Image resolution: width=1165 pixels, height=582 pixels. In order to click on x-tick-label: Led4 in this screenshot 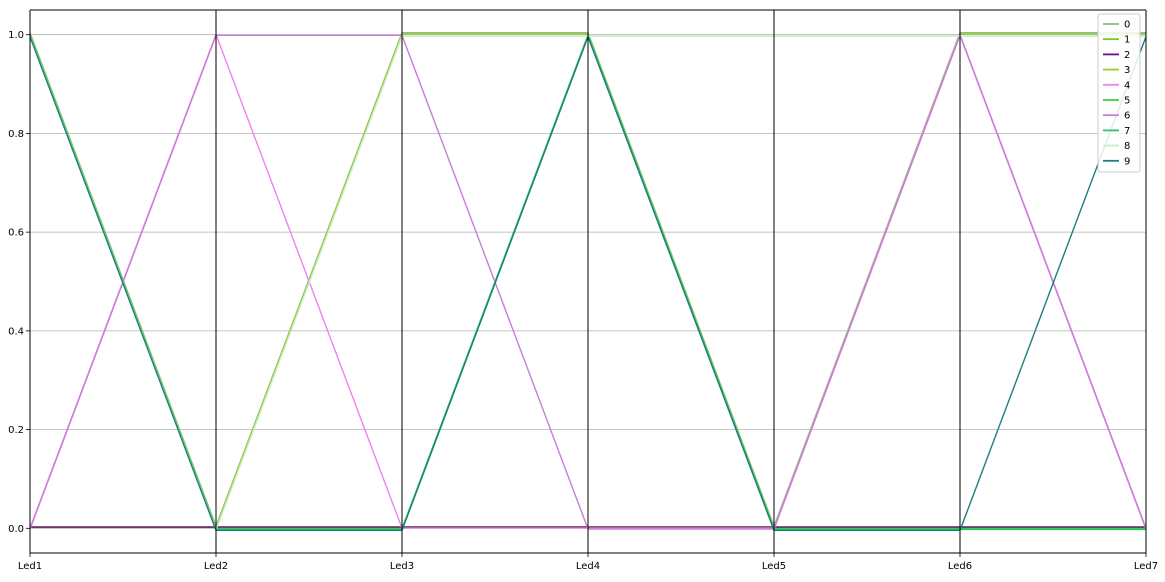, I will do `click(588, 566)`.